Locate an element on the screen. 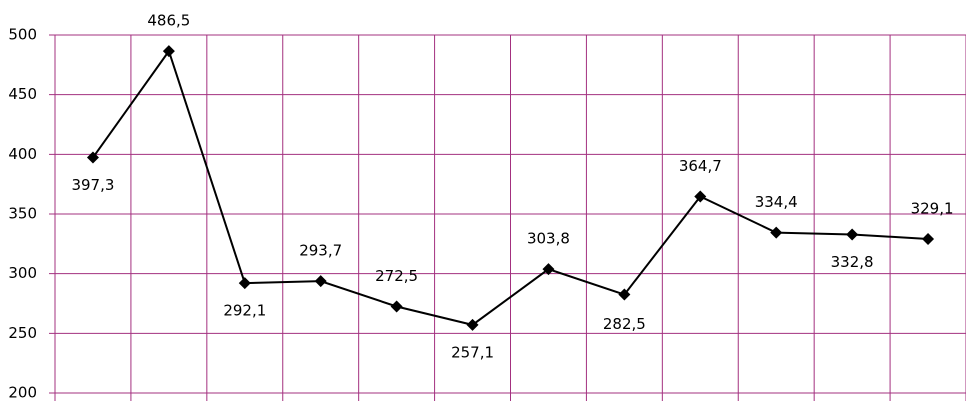  y-tick-label: 500 is located at coordinates (22, 35).